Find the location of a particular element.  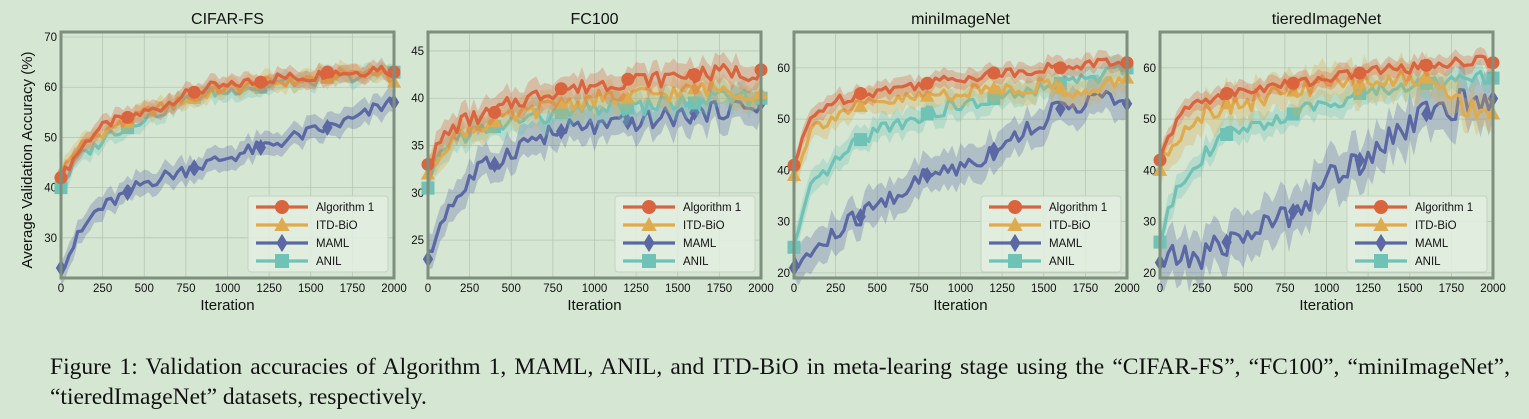

y-tick-label: 20 is located at coordinates (1149, 274).